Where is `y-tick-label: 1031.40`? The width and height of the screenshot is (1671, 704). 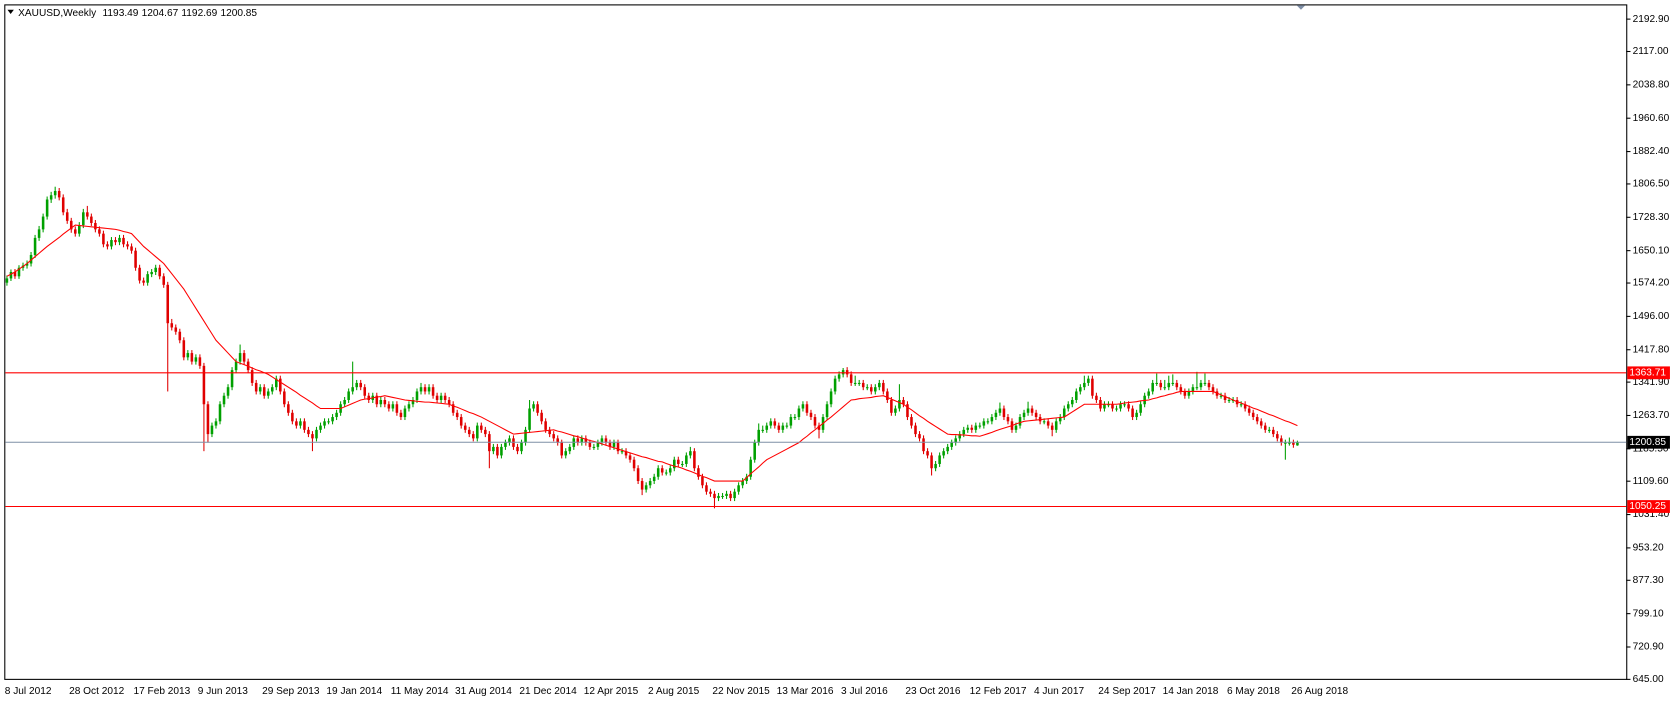 y-tick-label: 1031.40 is located at coordinates (1651, 514).